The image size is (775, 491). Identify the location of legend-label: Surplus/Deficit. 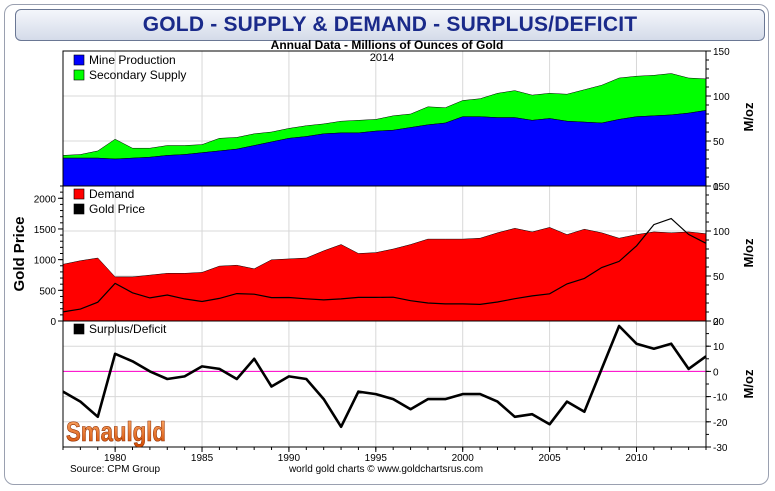
(128, 329).